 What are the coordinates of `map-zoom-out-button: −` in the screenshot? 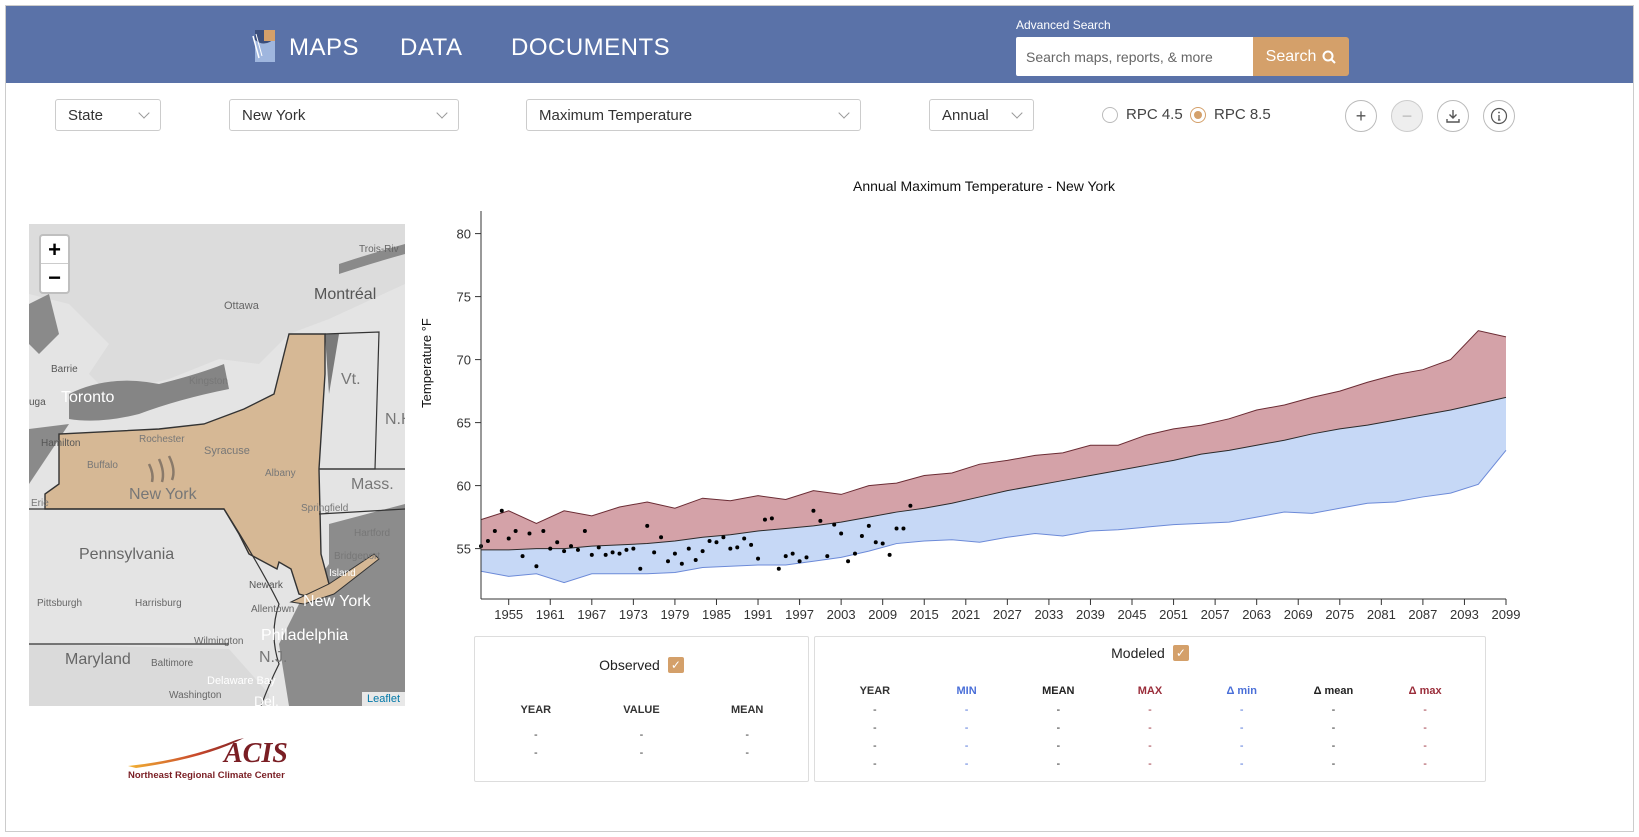 It's located at (54, 277).